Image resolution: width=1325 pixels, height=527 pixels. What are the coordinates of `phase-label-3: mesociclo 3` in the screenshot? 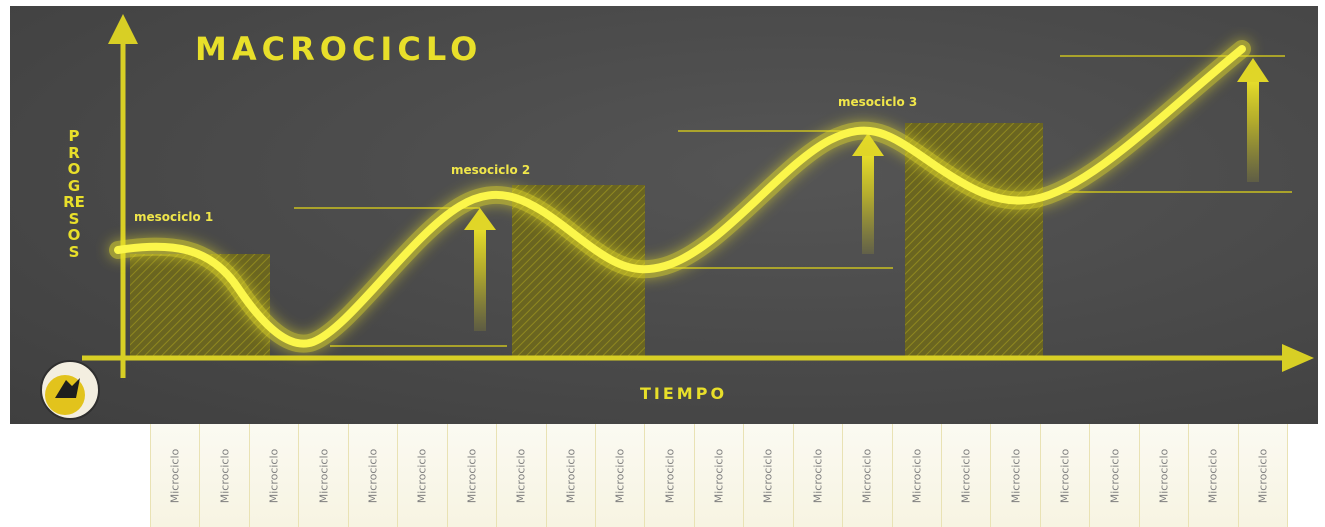 It's located at (878, 102).